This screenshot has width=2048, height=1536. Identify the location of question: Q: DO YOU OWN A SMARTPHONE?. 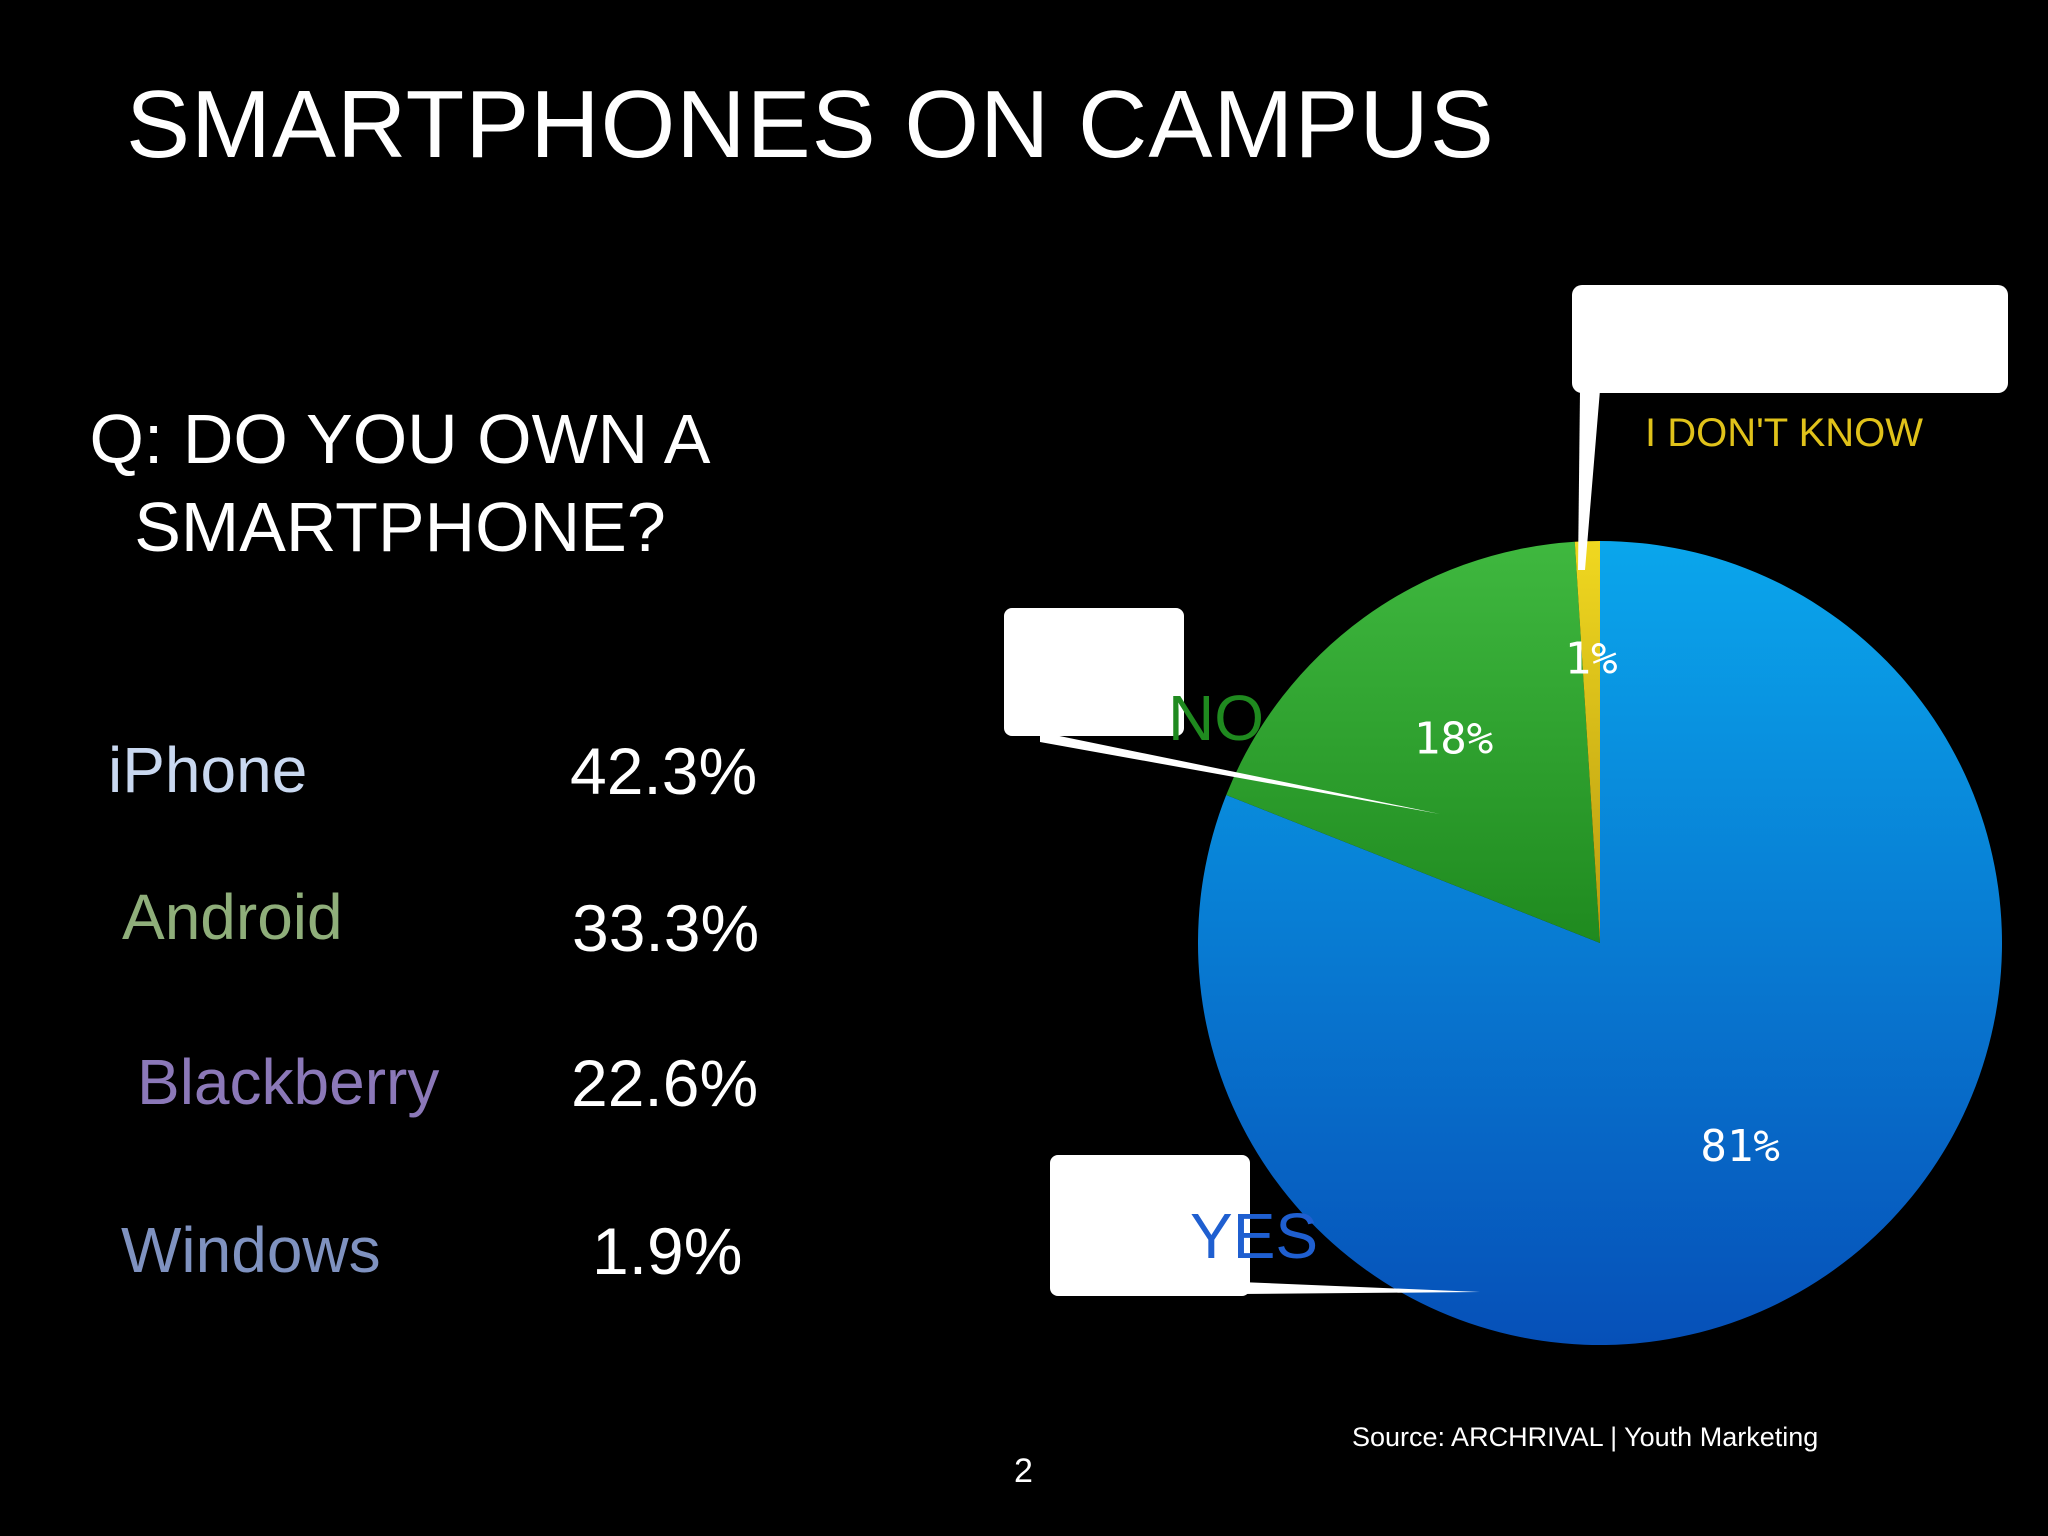
(400, 483).